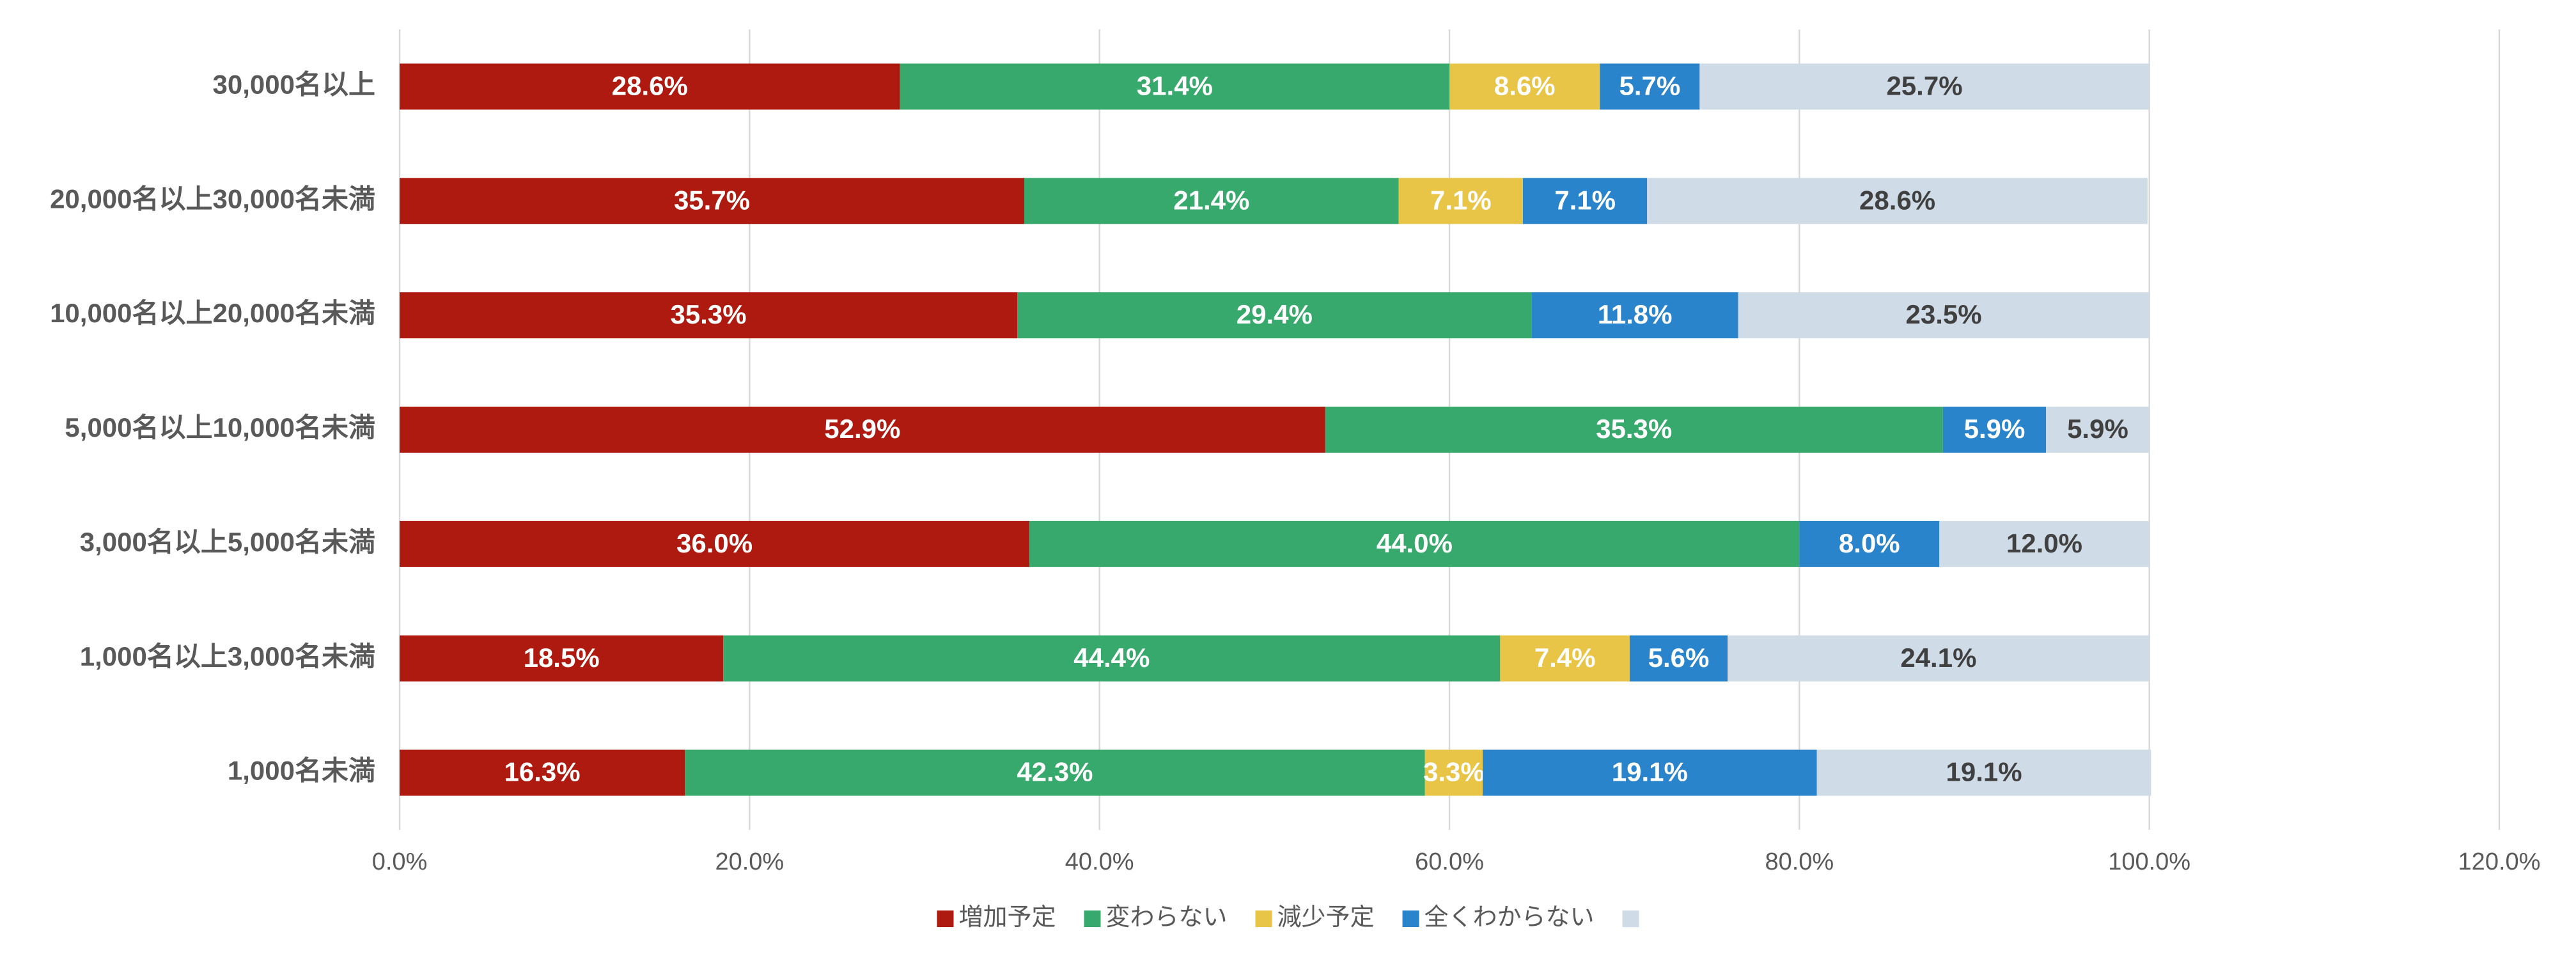  I want to click on data-label: 5.7%, so click(1650, 86).